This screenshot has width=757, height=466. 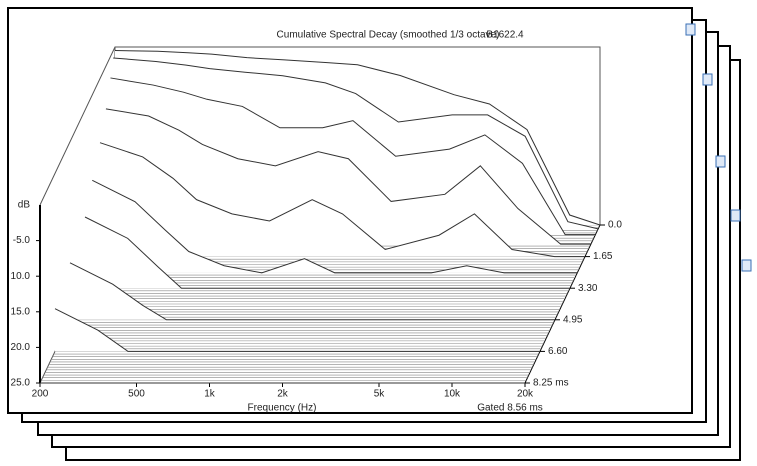 I want to click on x-tick-label: 2k, so click(x=283, y=394).